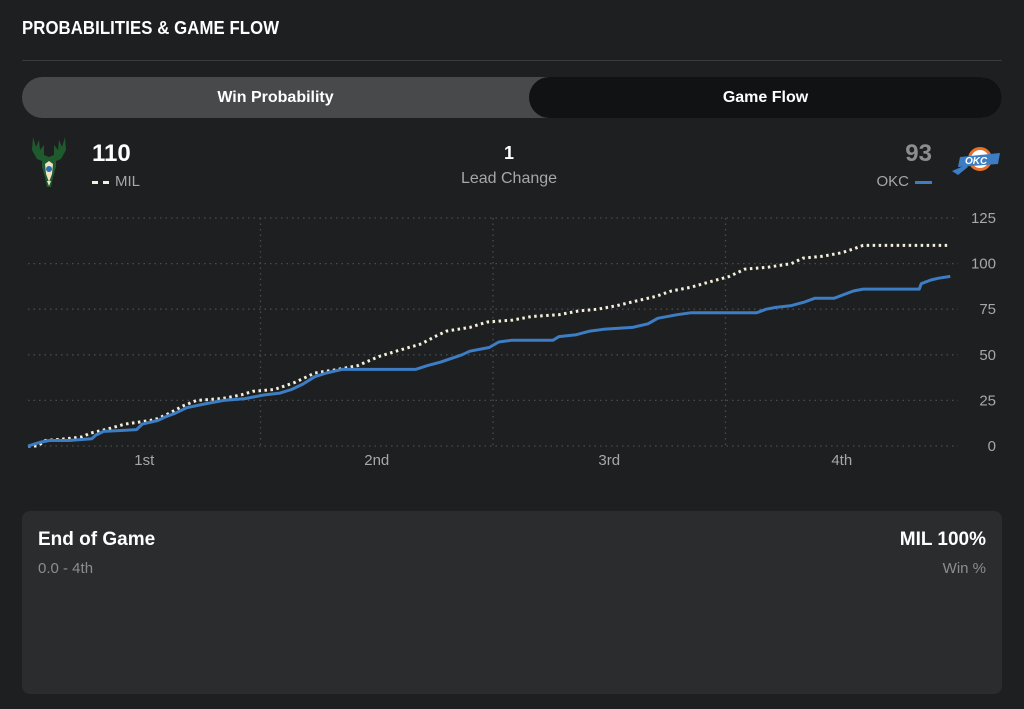  What do you see at coordinates (987, 355) in the screenshot?
I see `y-tick-label: 50` at bounding box center [987, 355].